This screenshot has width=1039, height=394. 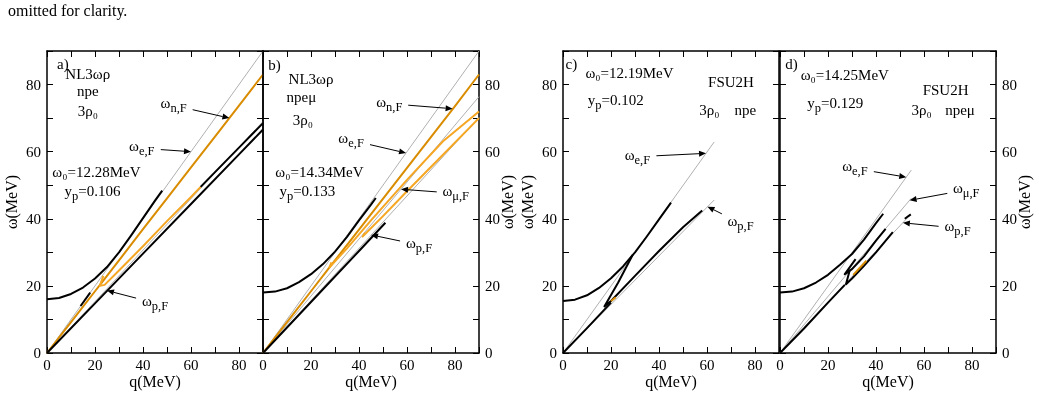 What do you see at coordinates (92, 193) in the screenshot?
I see `annotation: y$_{p}$=0.106` at bounding box center [92, 193].